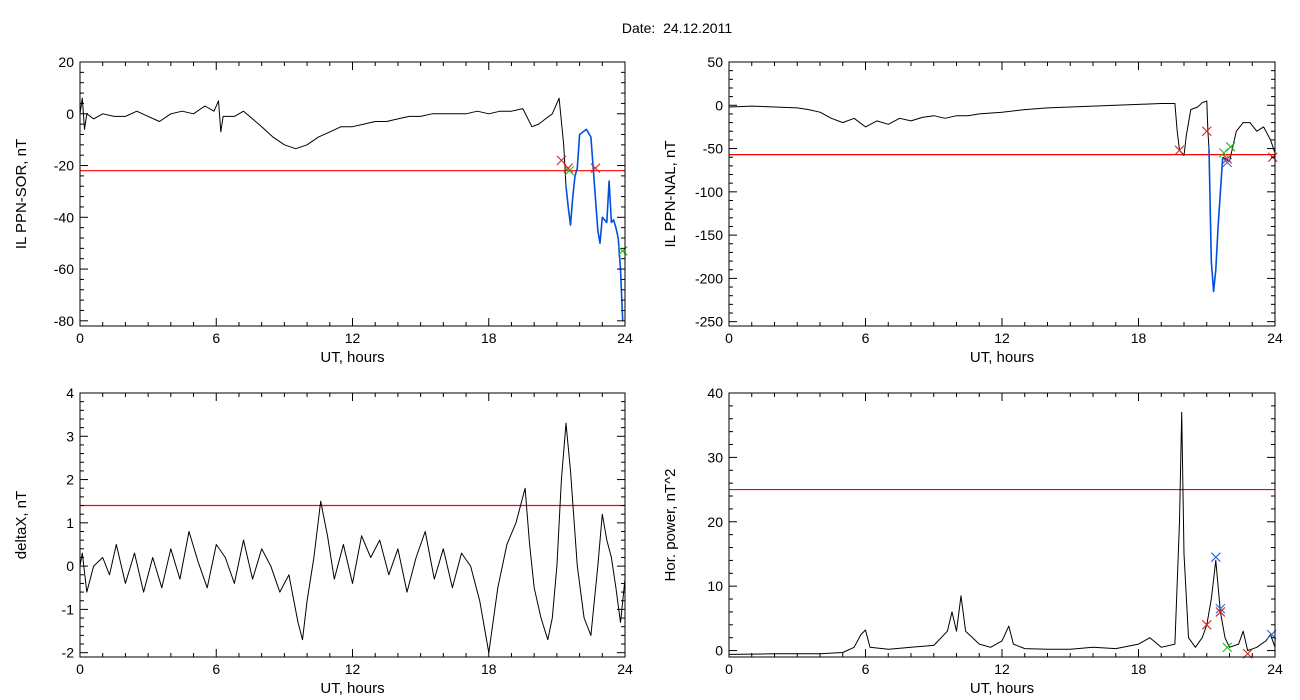 This screenshot has width=1300, height=700. What do you see at coordinates (68, 653) in the screenshot?
I see `y-tick-label: -2` at bounding box center [68, 653].